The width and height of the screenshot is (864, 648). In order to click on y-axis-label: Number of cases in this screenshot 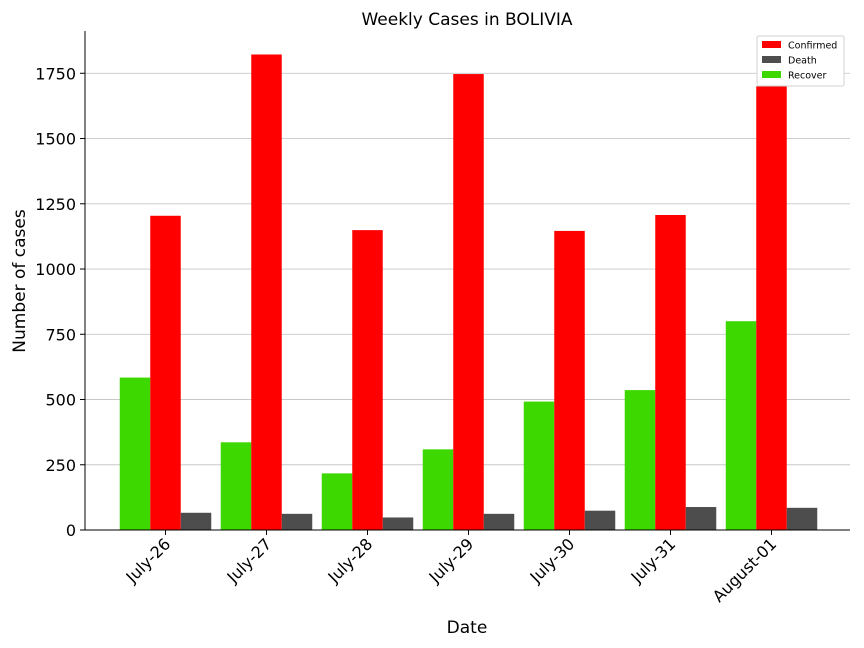, I will do `click(20, 281)`.